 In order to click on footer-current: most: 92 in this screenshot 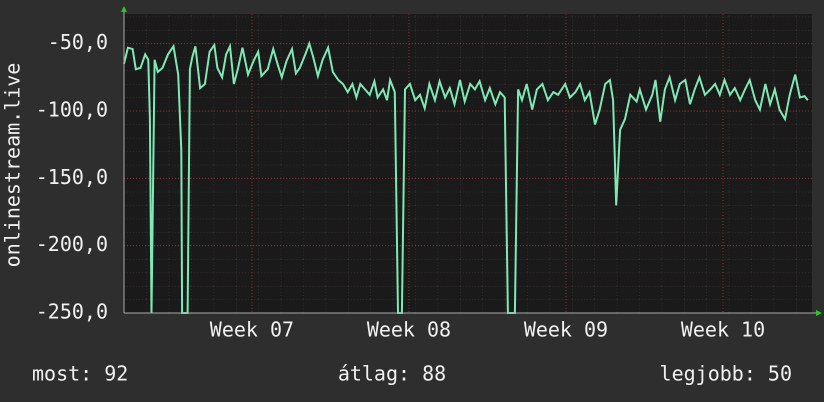, I will do `click(80, 374)`.